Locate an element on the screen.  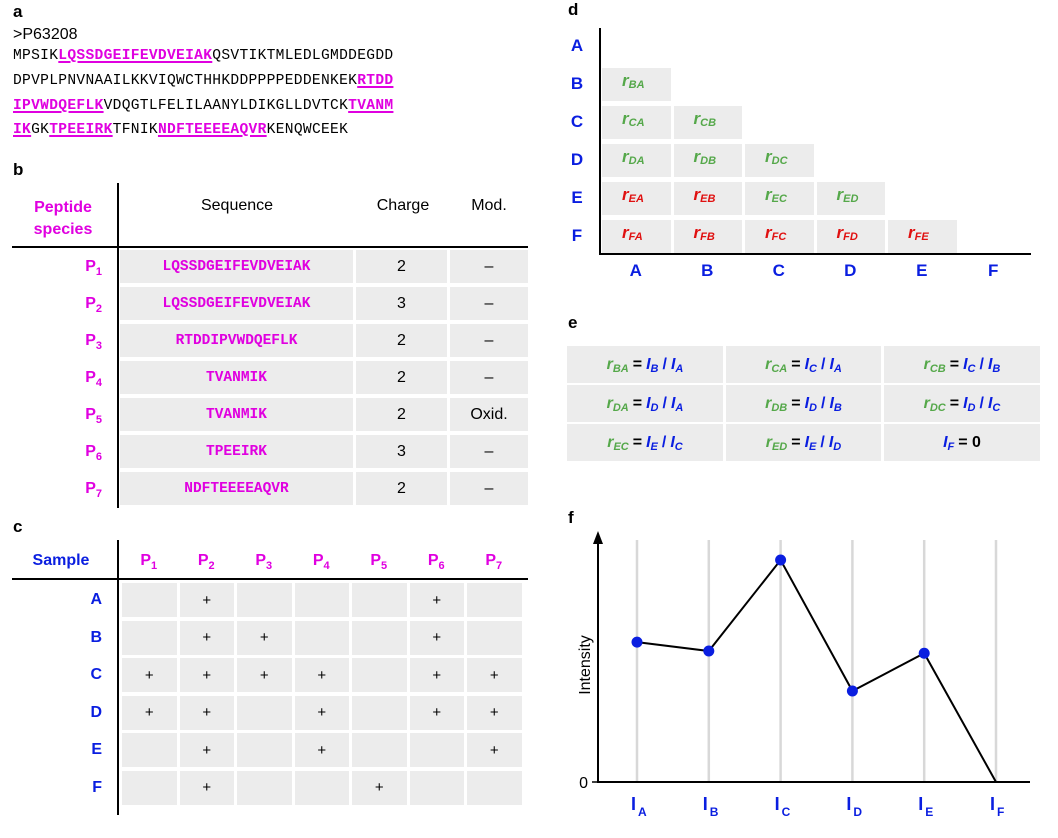
ratio-subscript: EA is located at coordinates (636, 198).